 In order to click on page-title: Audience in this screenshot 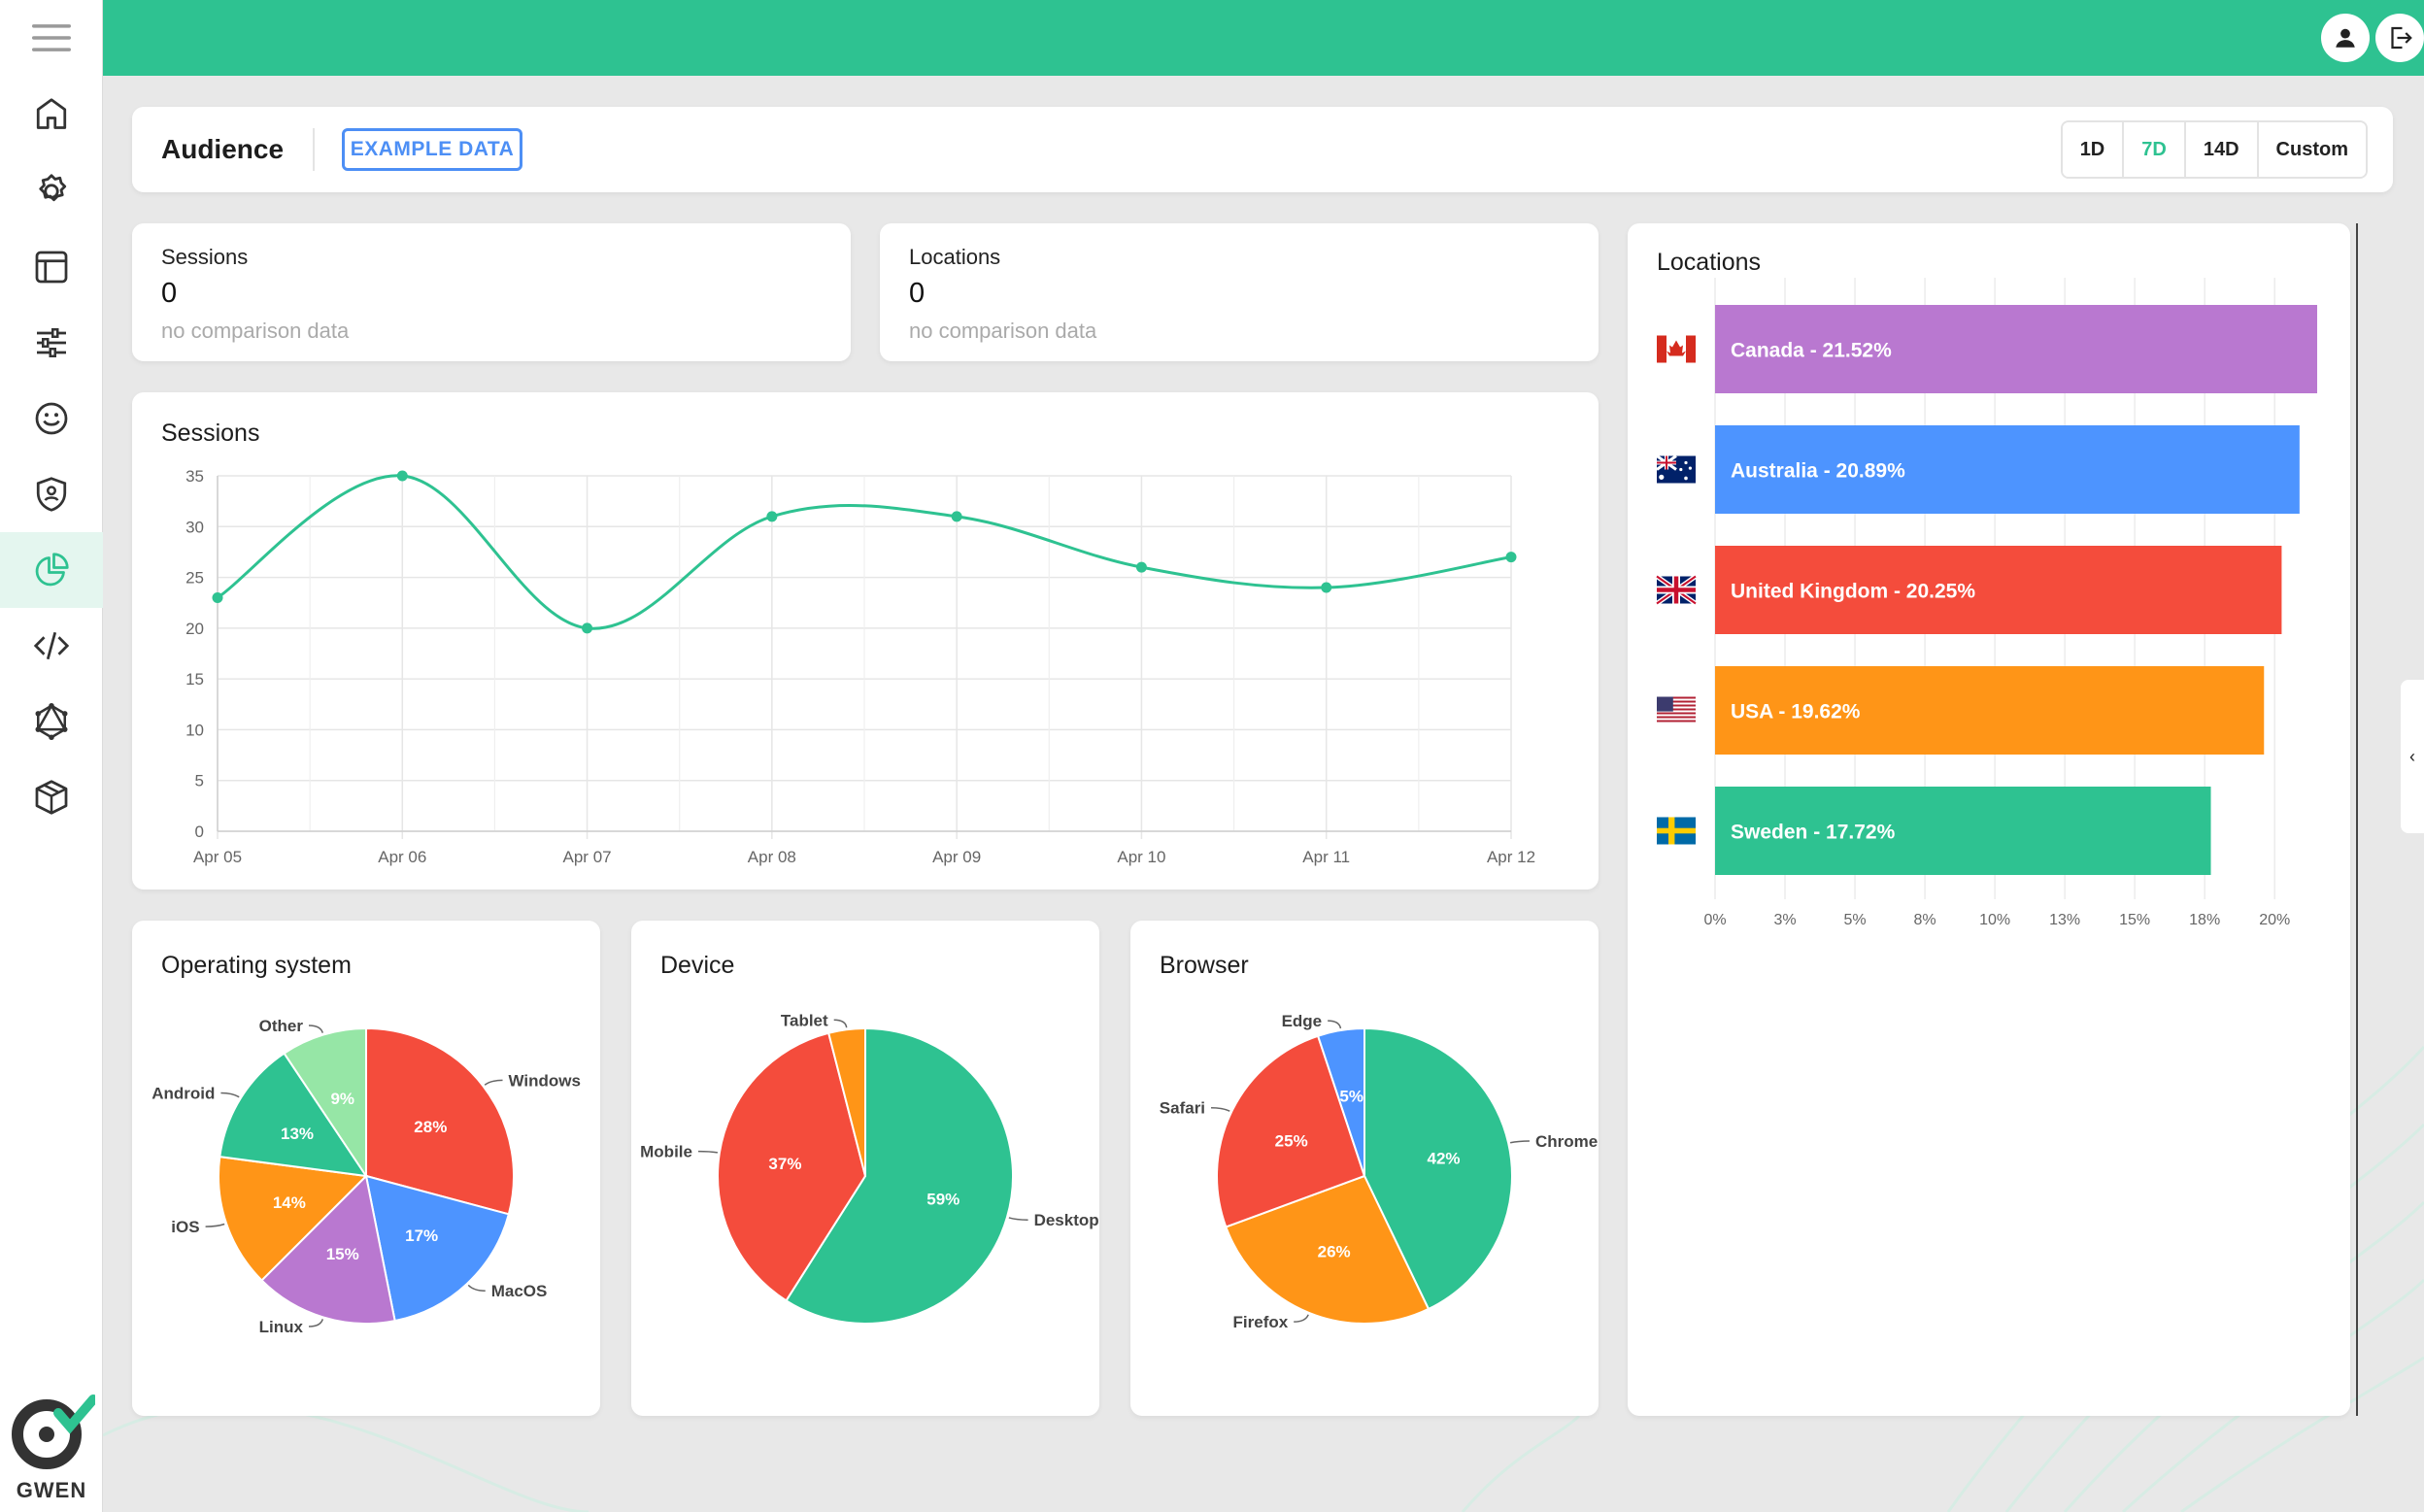, I will do `click(223, 149)`.